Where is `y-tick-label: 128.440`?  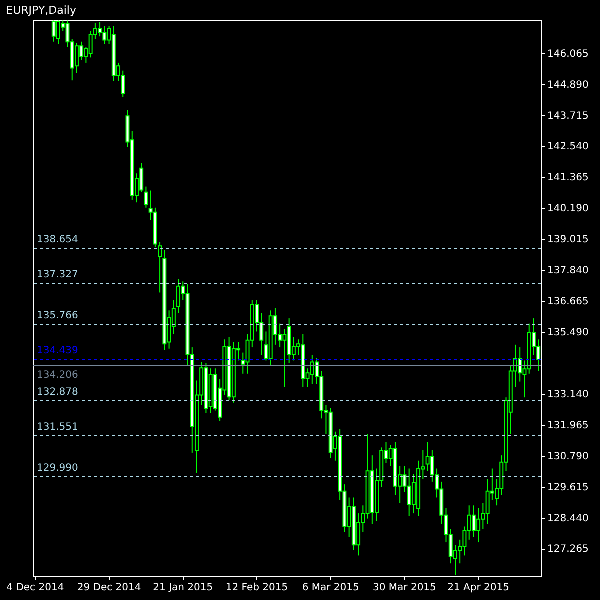 y-tick-label: 128.440 is located at coordinates (568, 518).